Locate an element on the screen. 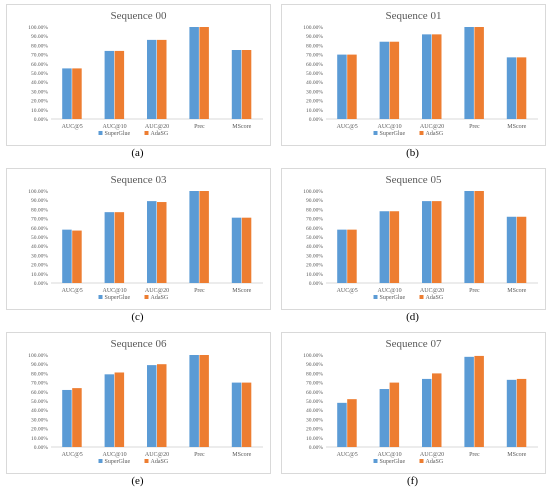 This screenshot has height=492, width=550. chart-title: Sequence 03 is located at coordinates (139, 180).